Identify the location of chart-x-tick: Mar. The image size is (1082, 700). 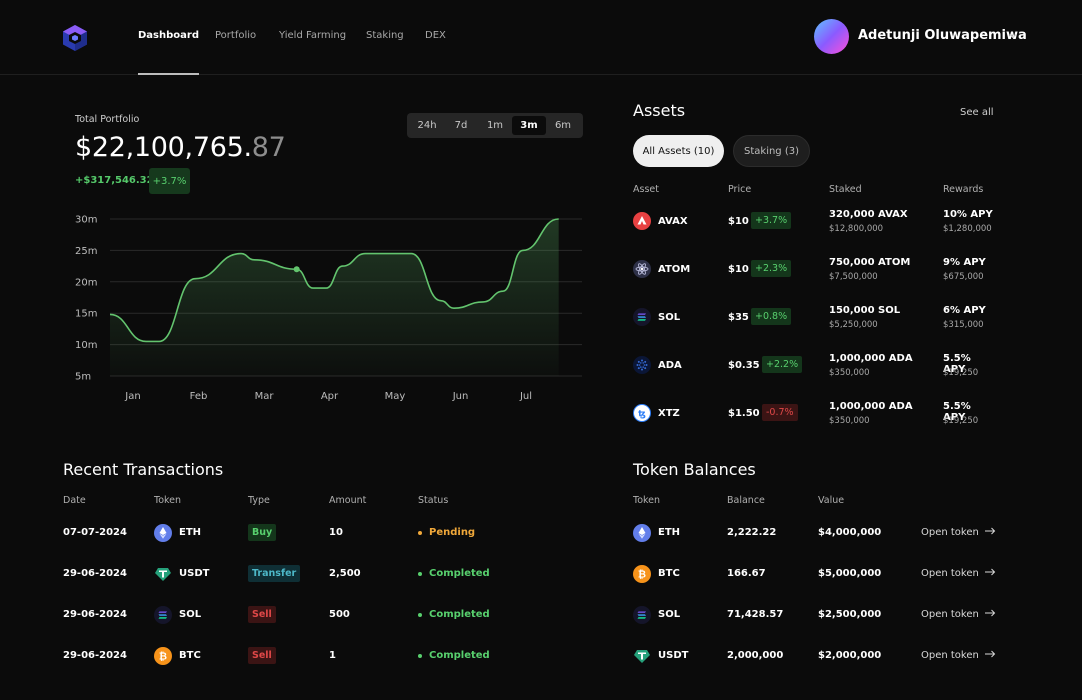
(265, 396).